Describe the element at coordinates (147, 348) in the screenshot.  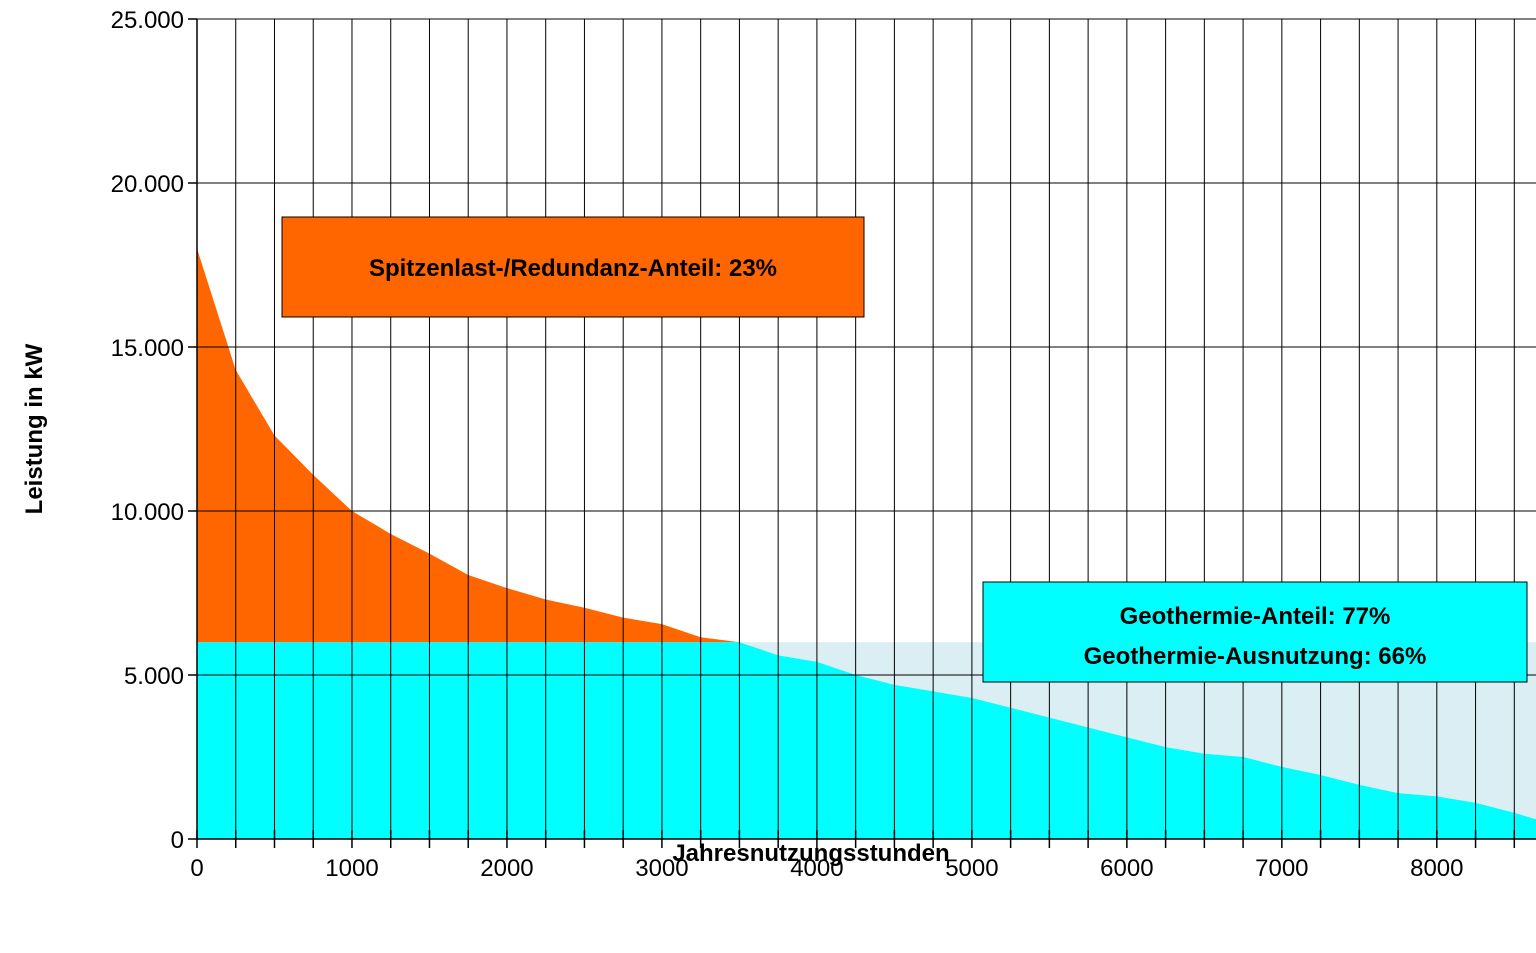
I see `y-tick-label: 15.000` at that location.